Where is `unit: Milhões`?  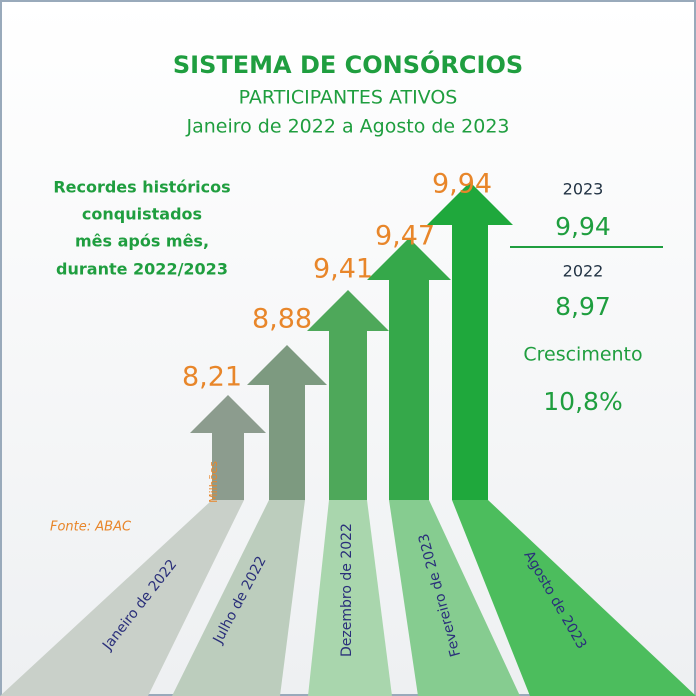 unit: Milhões is located at coordinates (213, 482).